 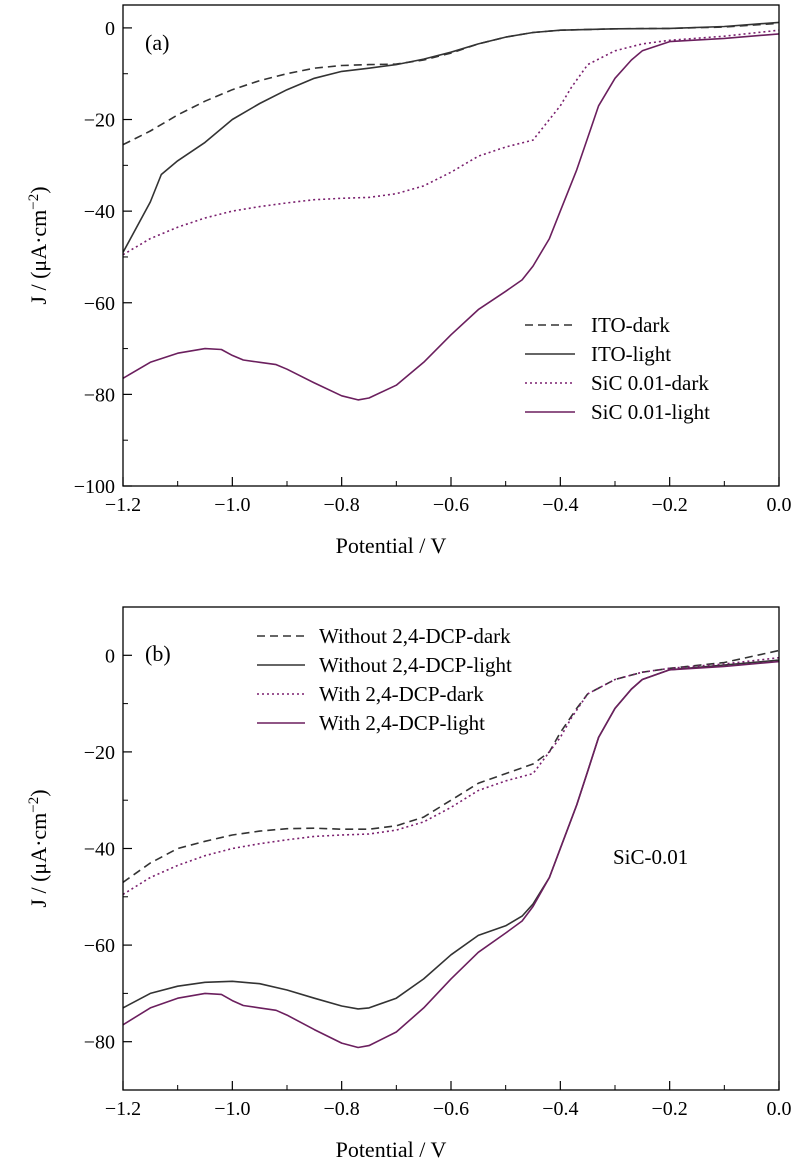 What do you see at coordinates (630, 325) in the screenshot?
I see `legend-label: ITO-dark` at bounding box center [630, 325].